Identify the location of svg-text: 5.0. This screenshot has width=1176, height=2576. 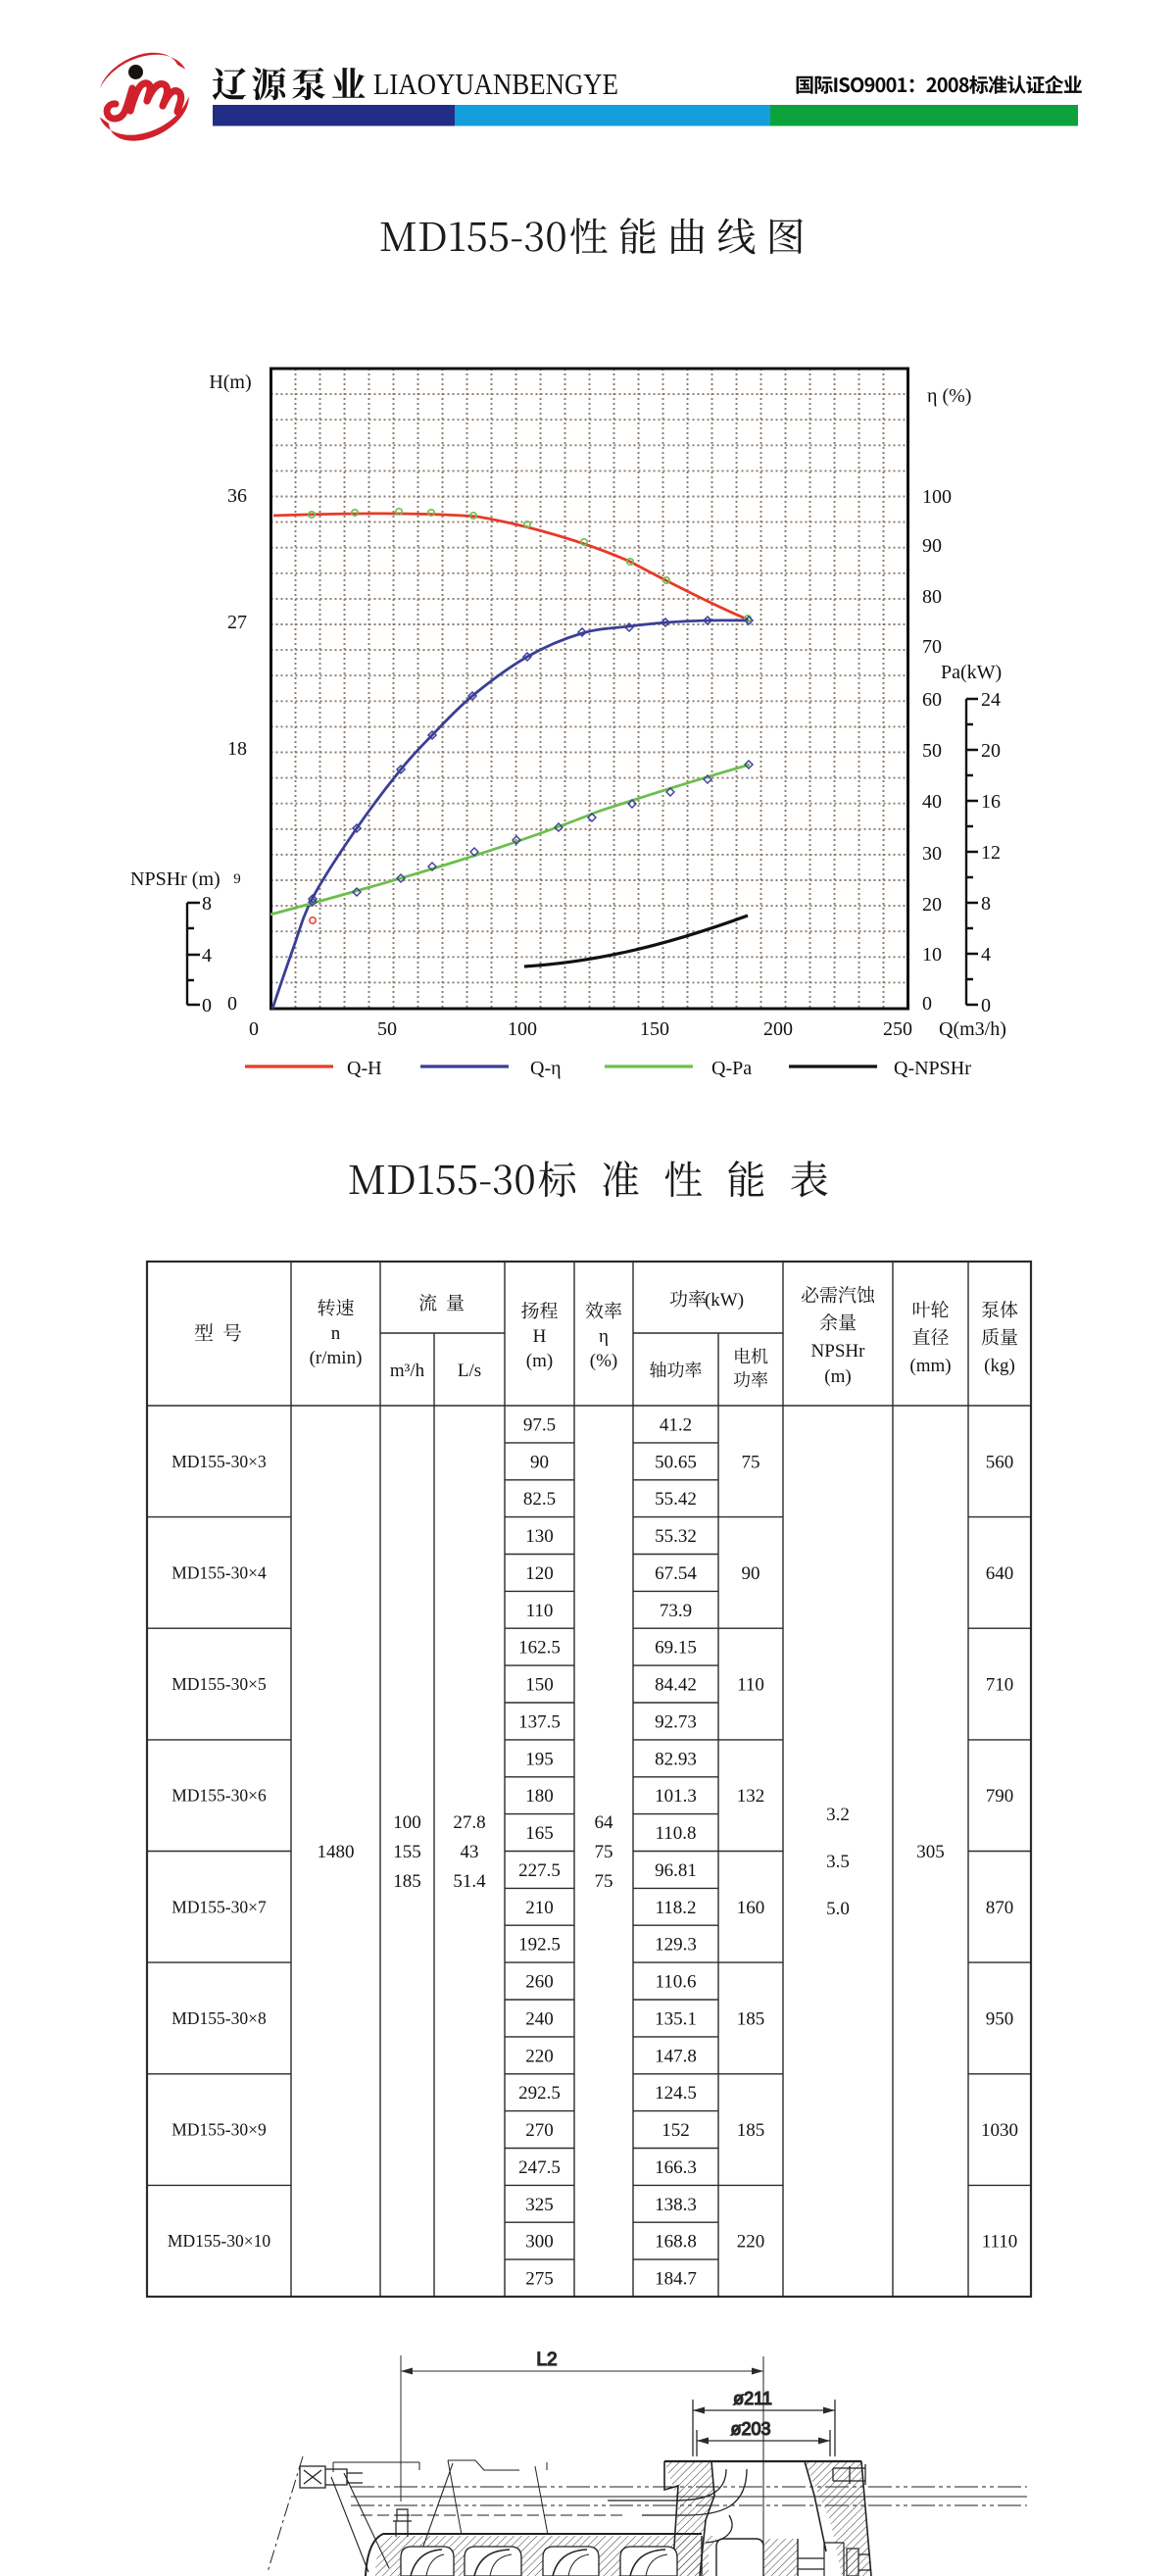
(838, 1909).